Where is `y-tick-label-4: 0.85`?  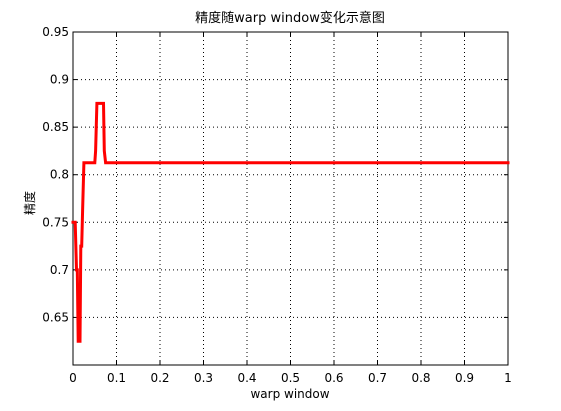
y-tick-label-4: 0.85 is located at coordinates (55, 127).